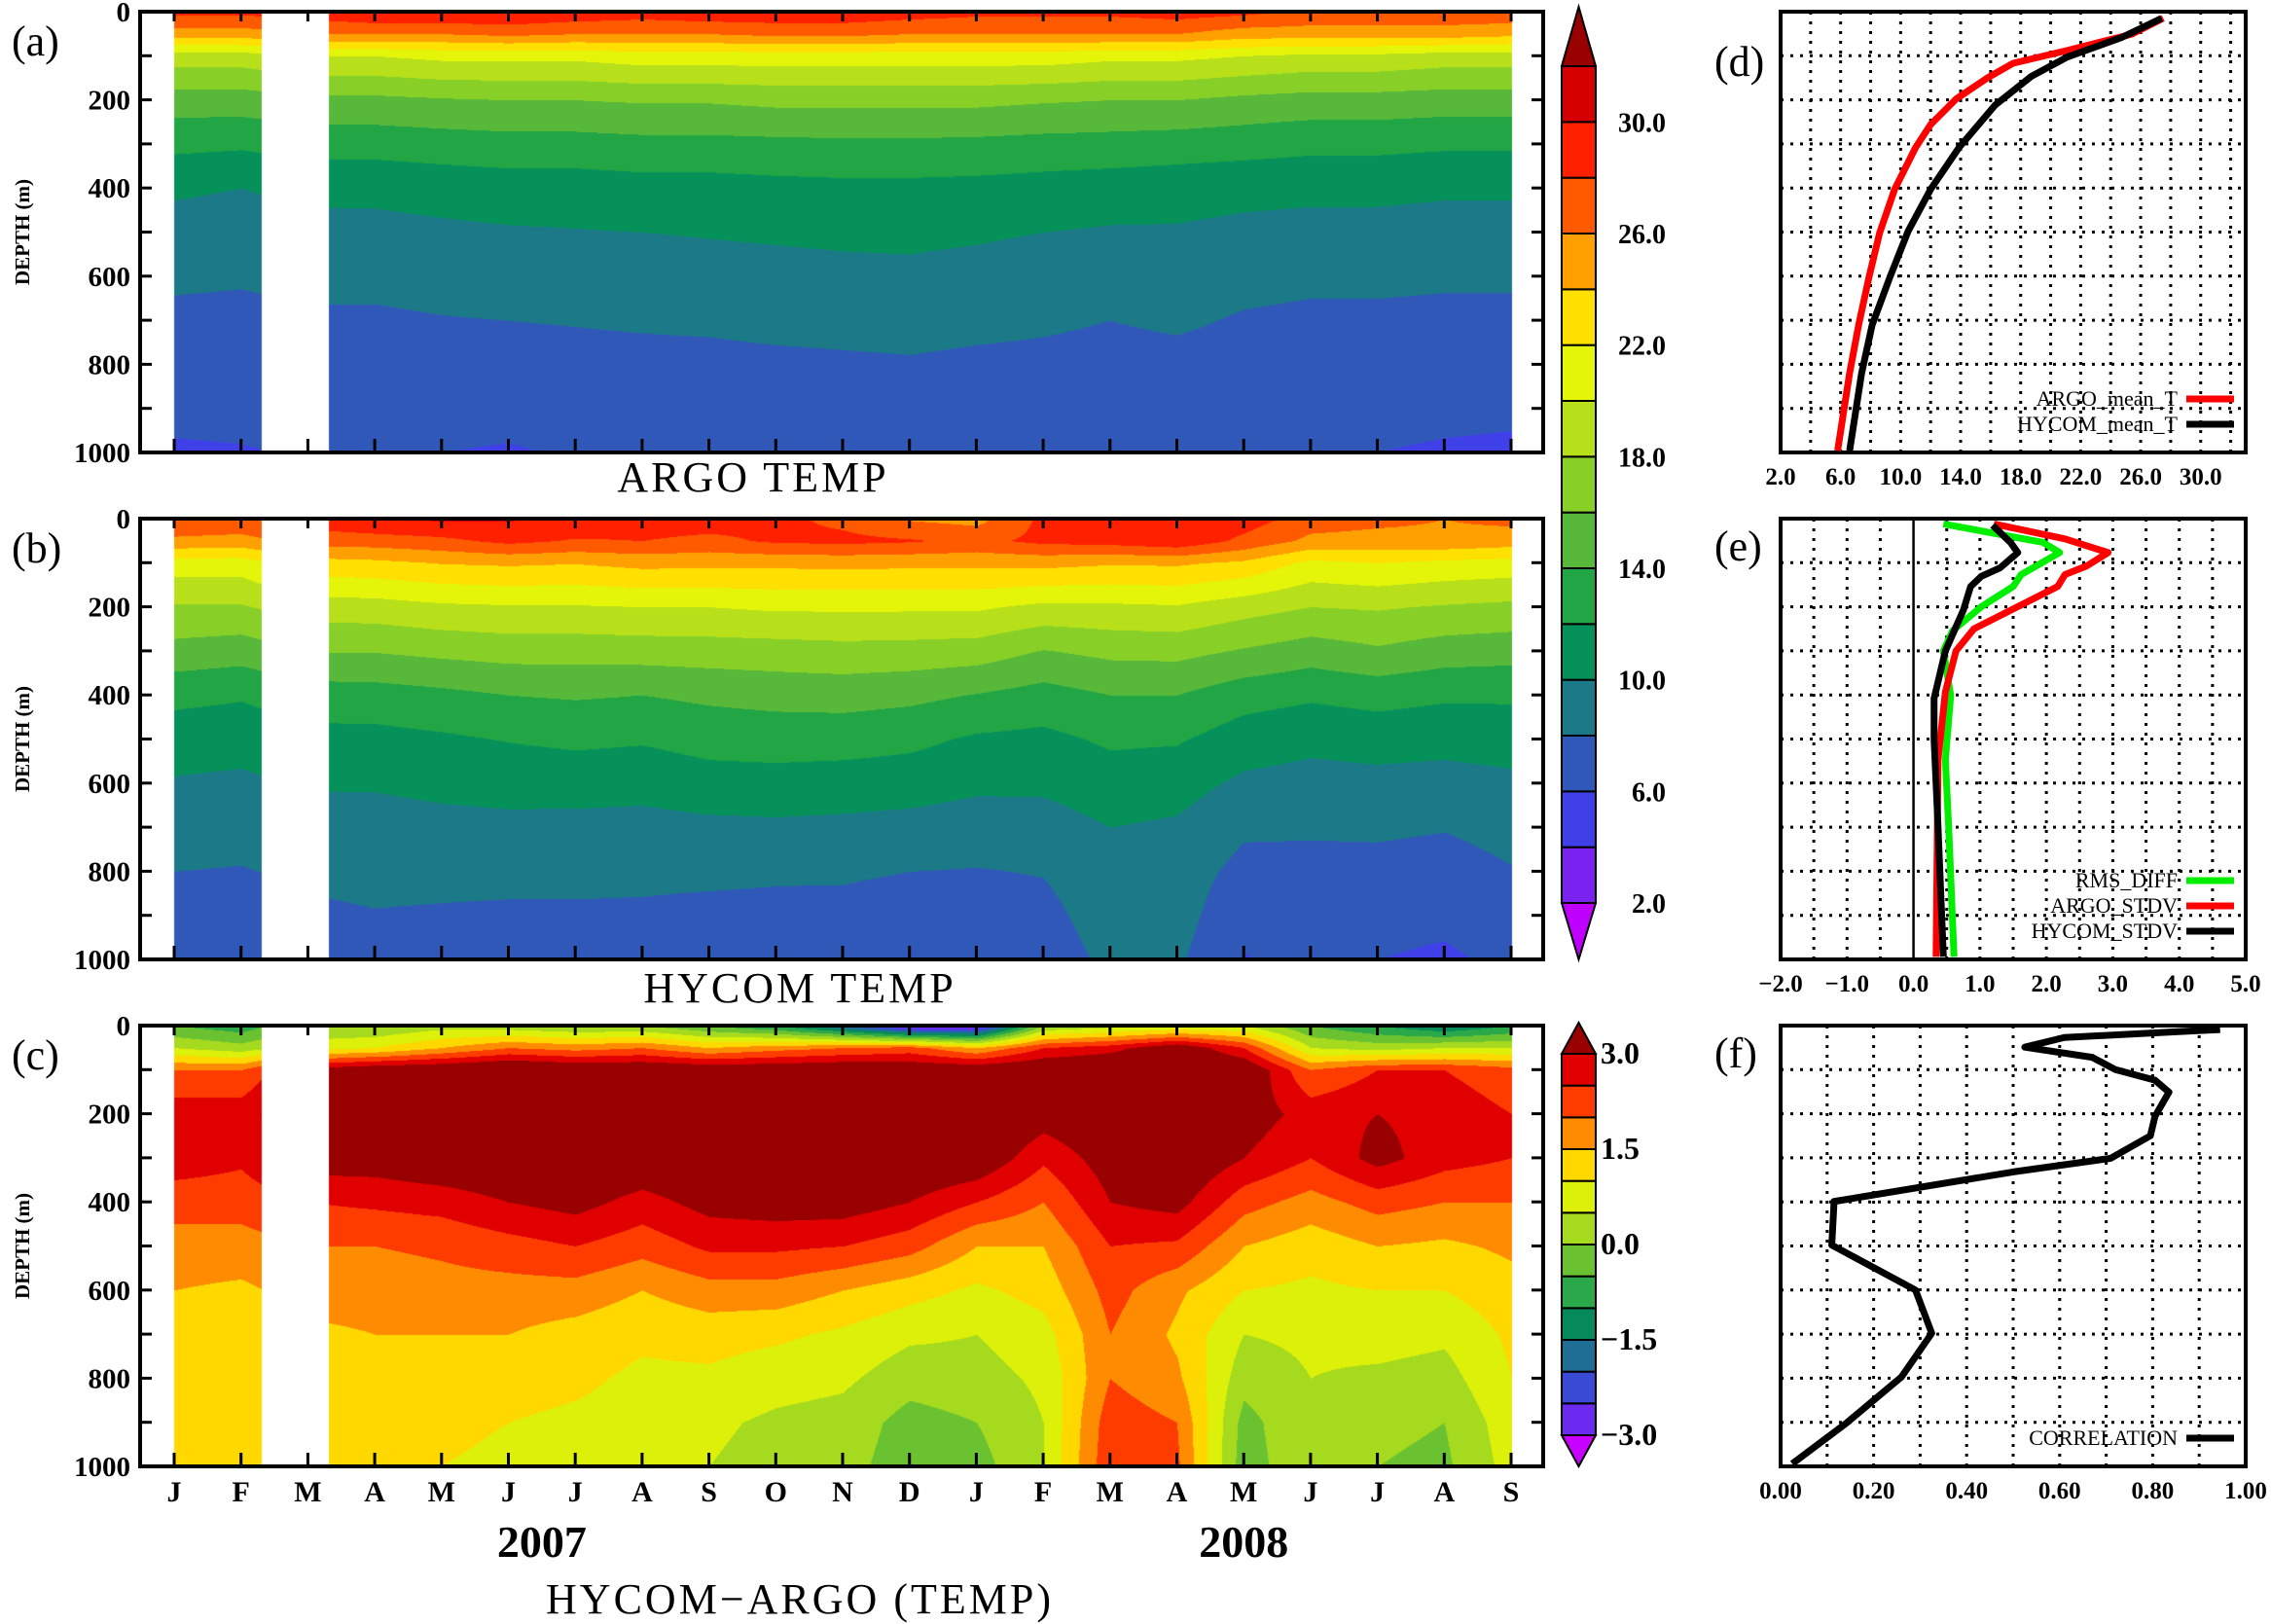 This screenshot has height=1624, width=2271. I want to click on legend-label: CORRELATION, so click(2103, 1438).